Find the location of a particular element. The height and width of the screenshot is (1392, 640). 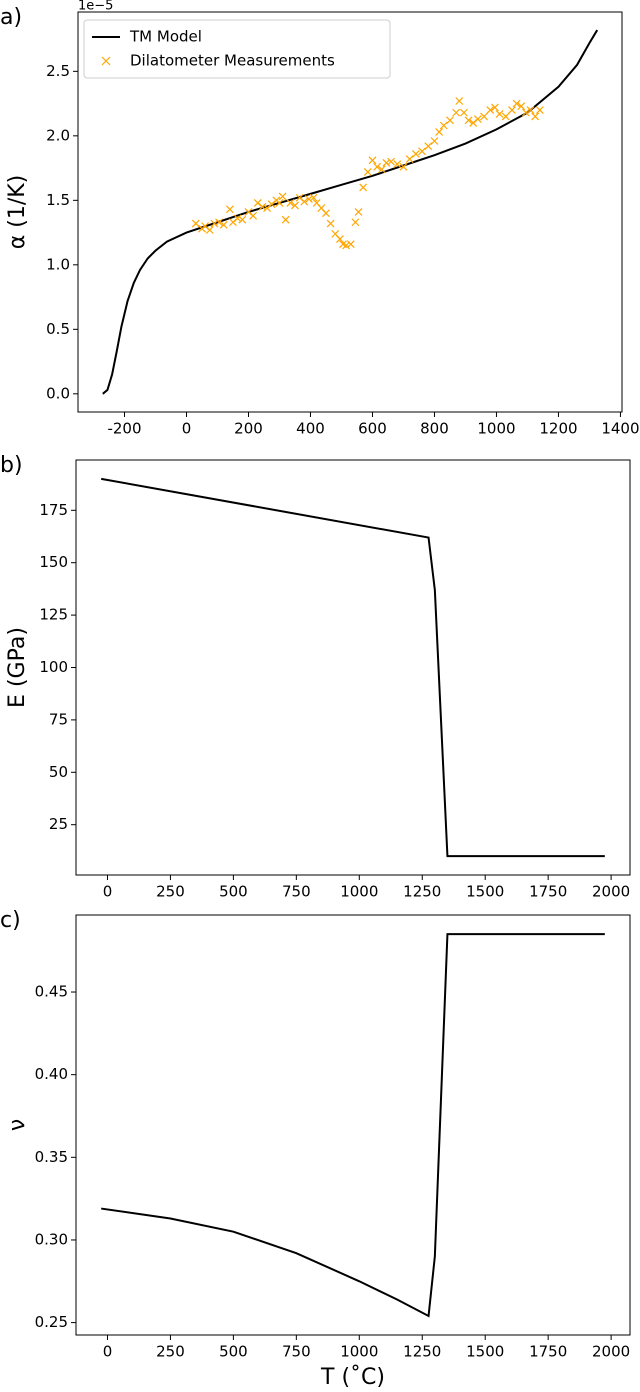

y-tick-label: 0.0 is located at coordinates (58, 393).